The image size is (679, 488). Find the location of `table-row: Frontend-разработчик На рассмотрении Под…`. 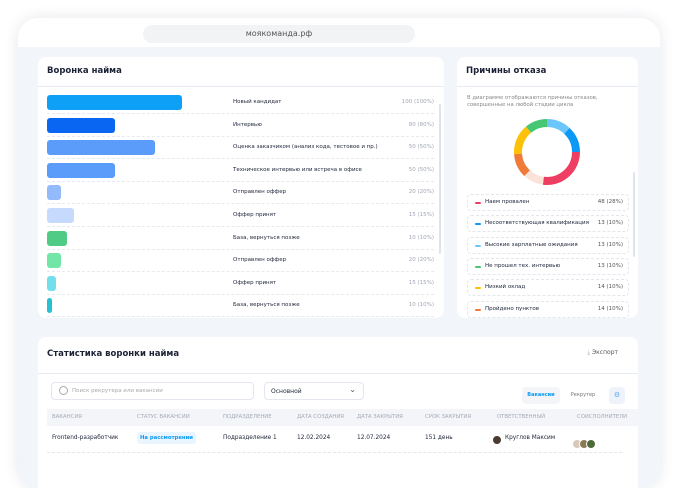

table-row: Frontend-разработчик На рассмотрении Под… is located at coordinates (334, 440).